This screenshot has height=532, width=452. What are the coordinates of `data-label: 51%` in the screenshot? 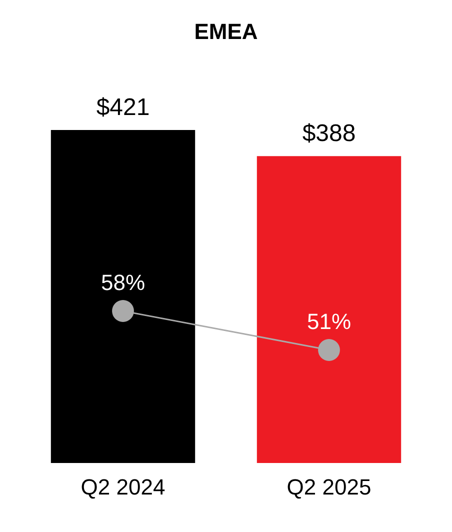 It's located at (329, 321).